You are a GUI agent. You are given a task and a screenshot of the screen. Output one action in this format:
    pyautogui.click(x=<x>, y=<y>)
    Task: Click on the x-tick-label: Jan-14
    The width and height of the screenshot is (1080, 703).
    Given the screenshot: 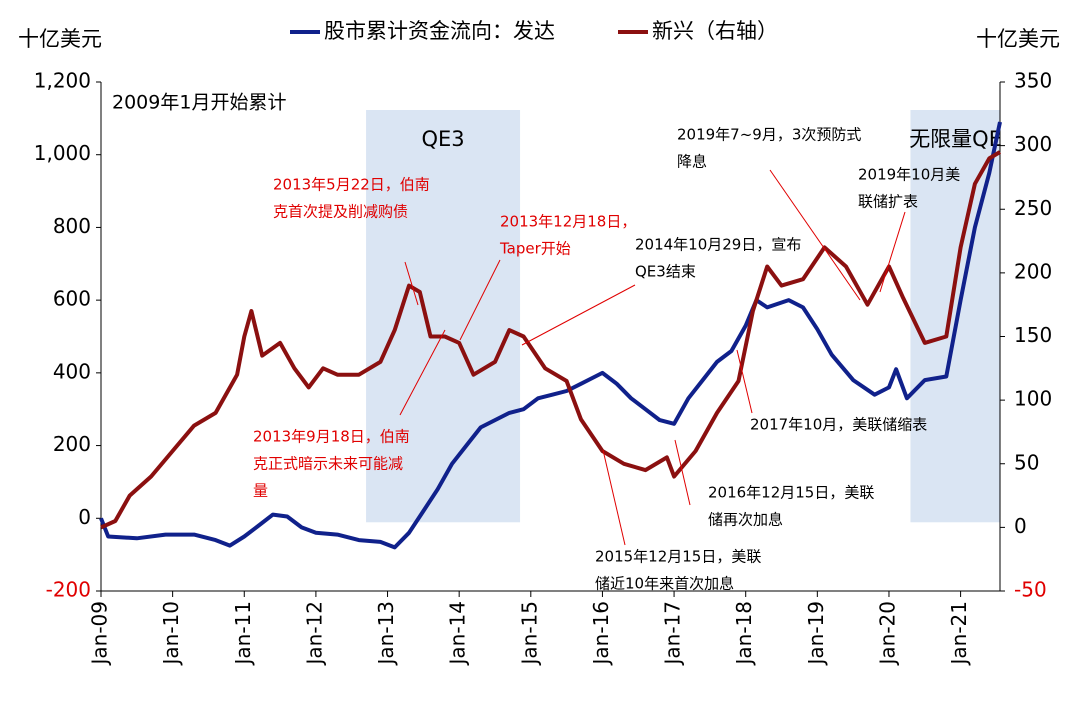 What is the action you would take?
    pyautogui.click(x=458, y=634)
    